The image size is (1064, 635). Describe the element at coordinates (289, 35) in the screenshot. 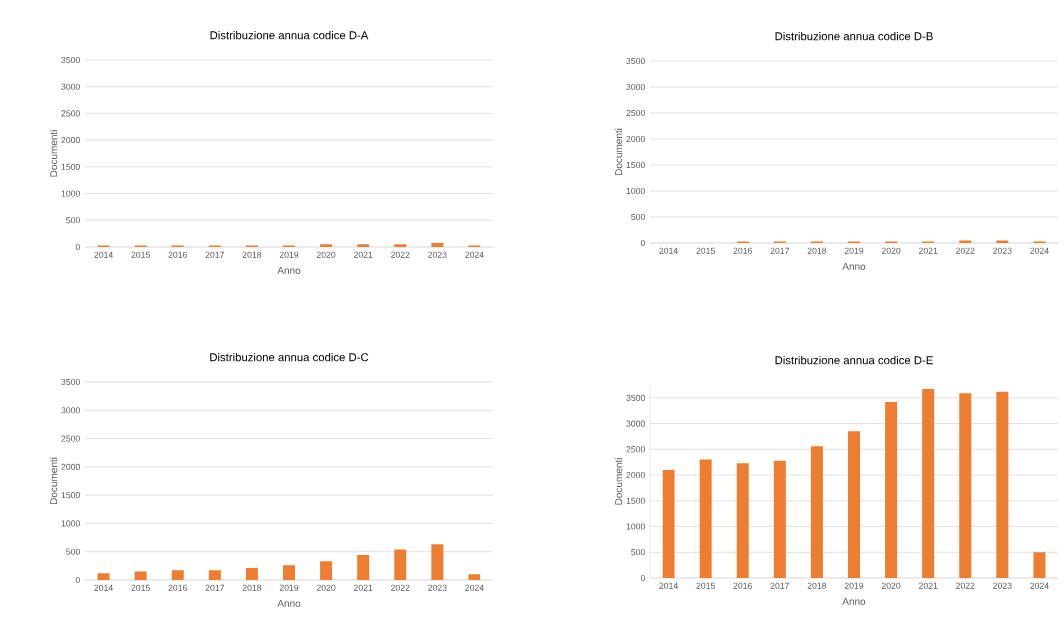

I see `chart-title: Distribuzione annua codice D-A` at that location.